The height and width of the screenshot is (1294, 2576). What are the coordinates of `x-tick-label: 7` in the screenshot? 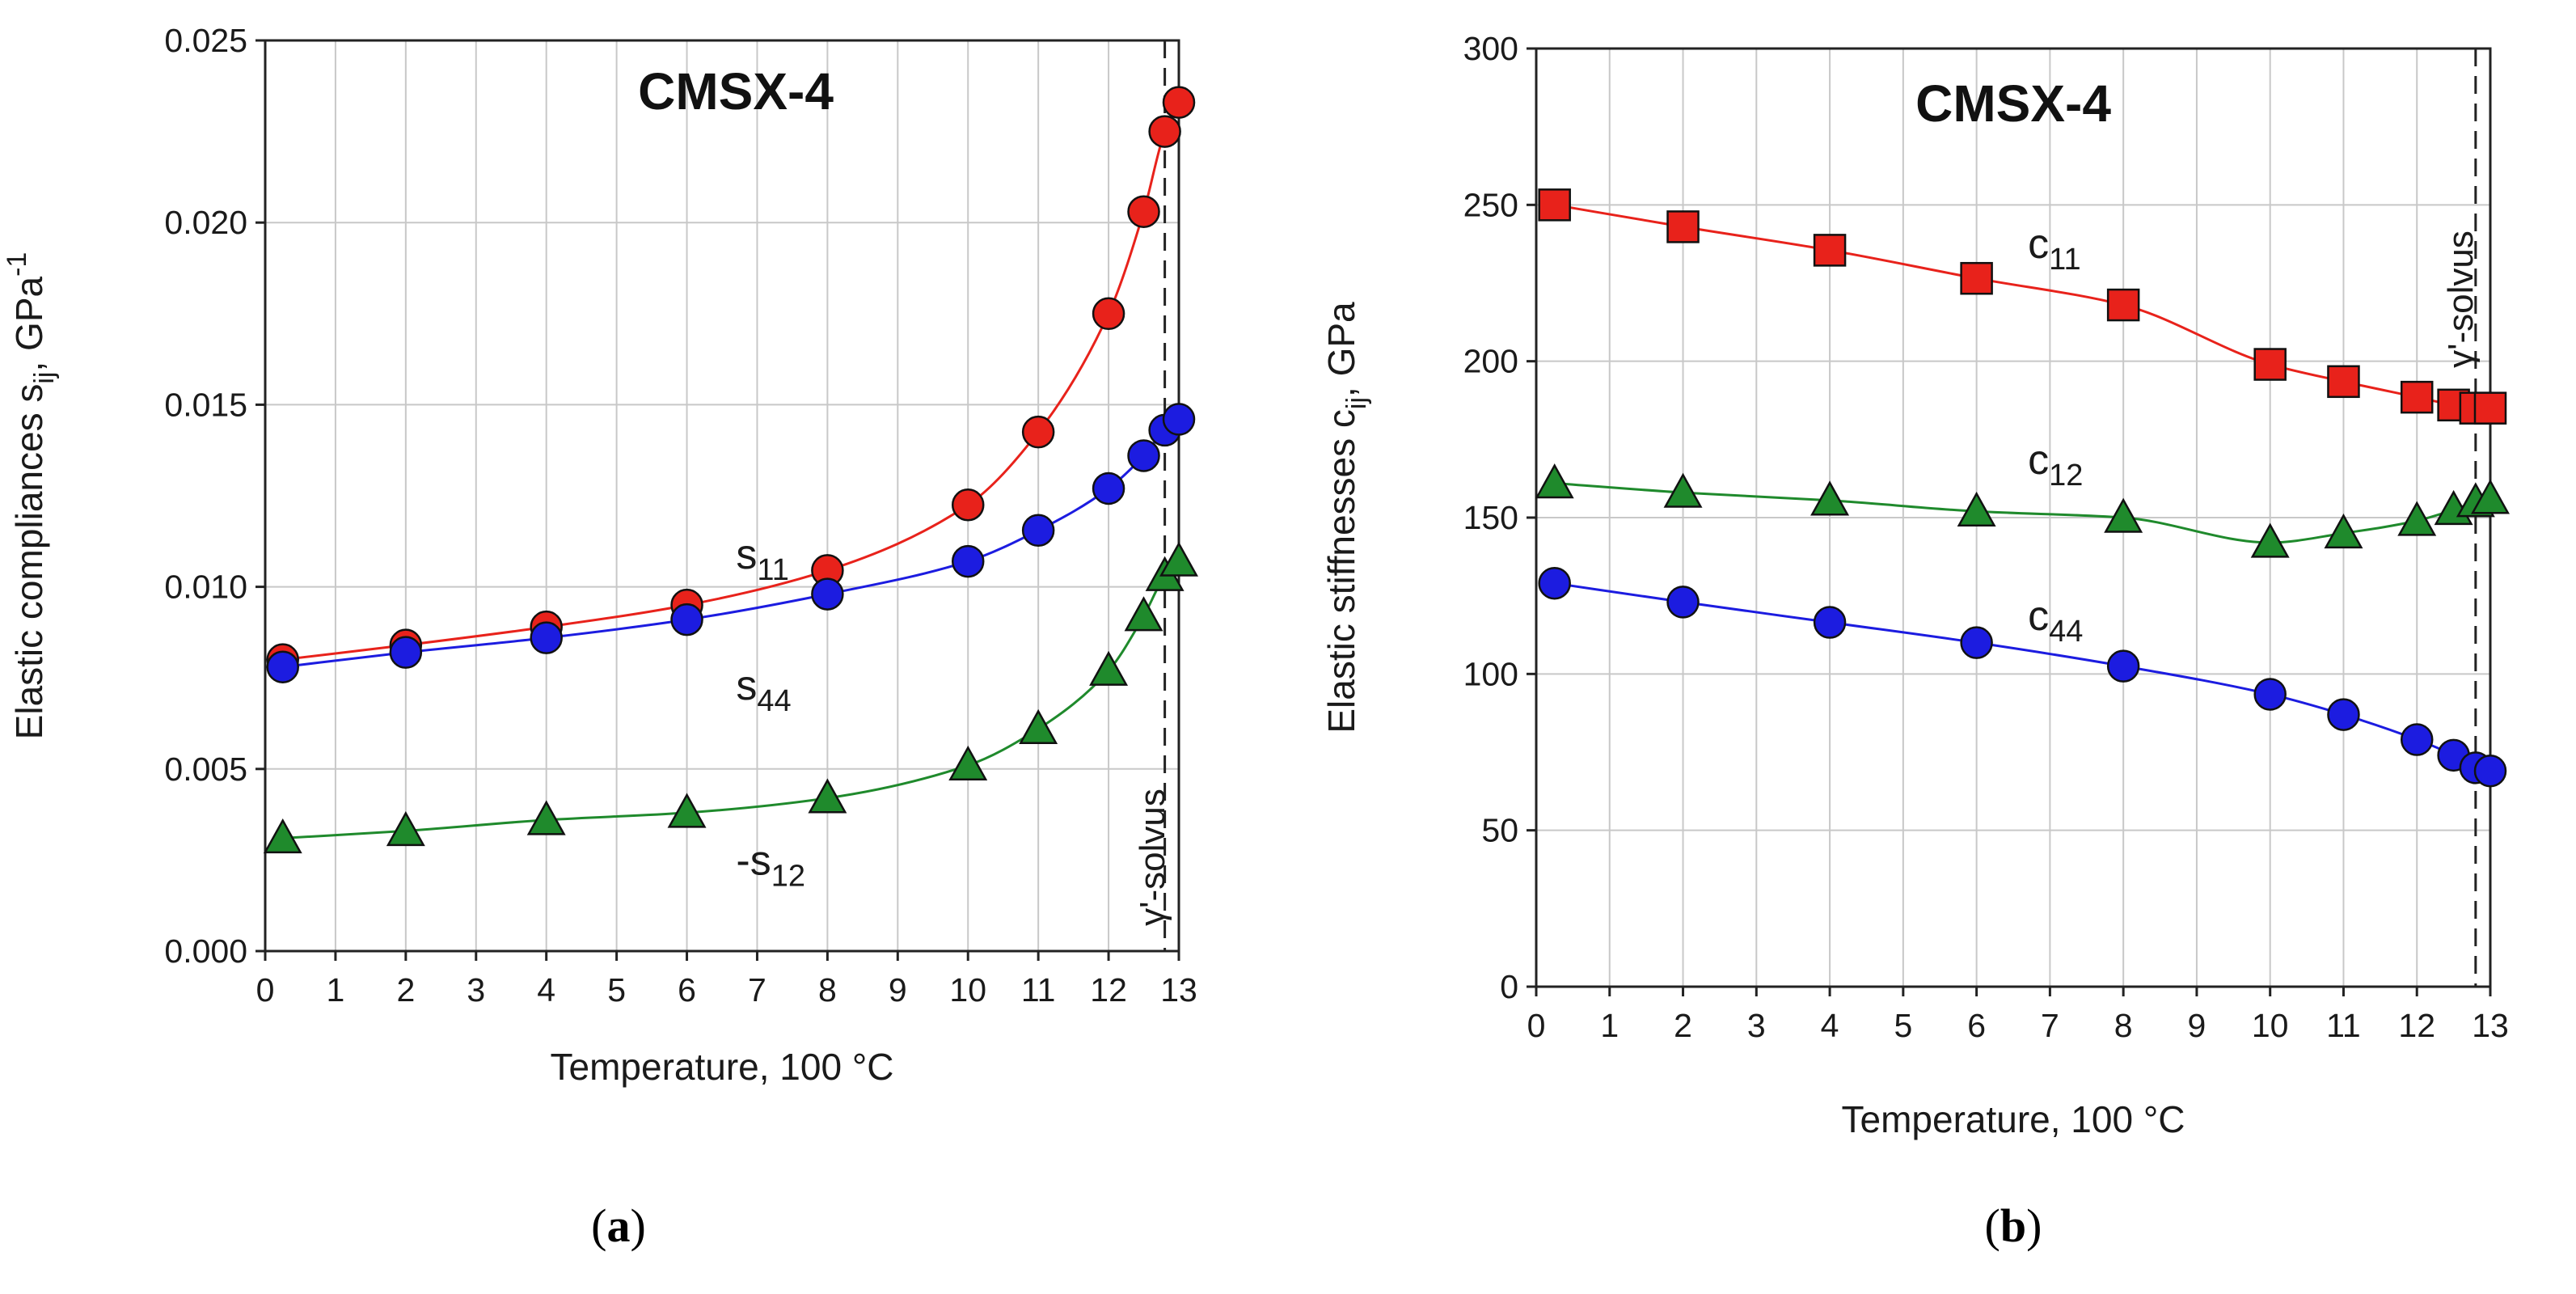 It's located at (757, 990).